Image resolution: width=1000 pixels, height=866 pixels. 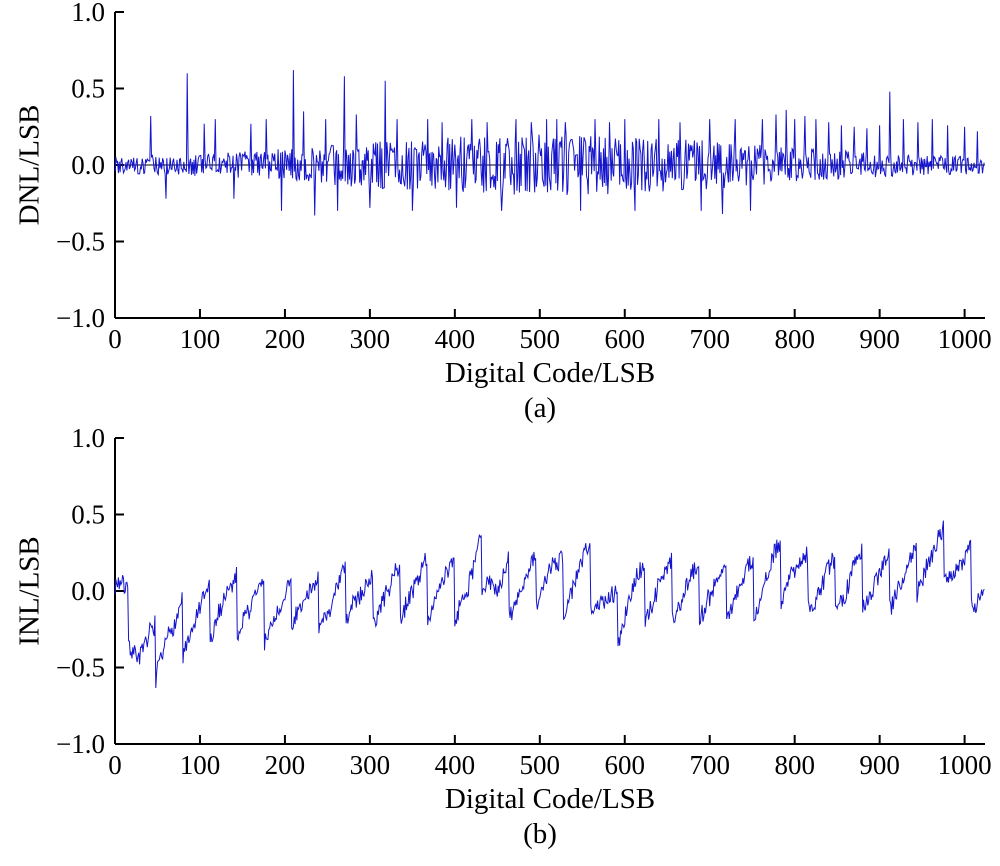 I want to click on inl-caption: (b), so click(x=540, y=834).